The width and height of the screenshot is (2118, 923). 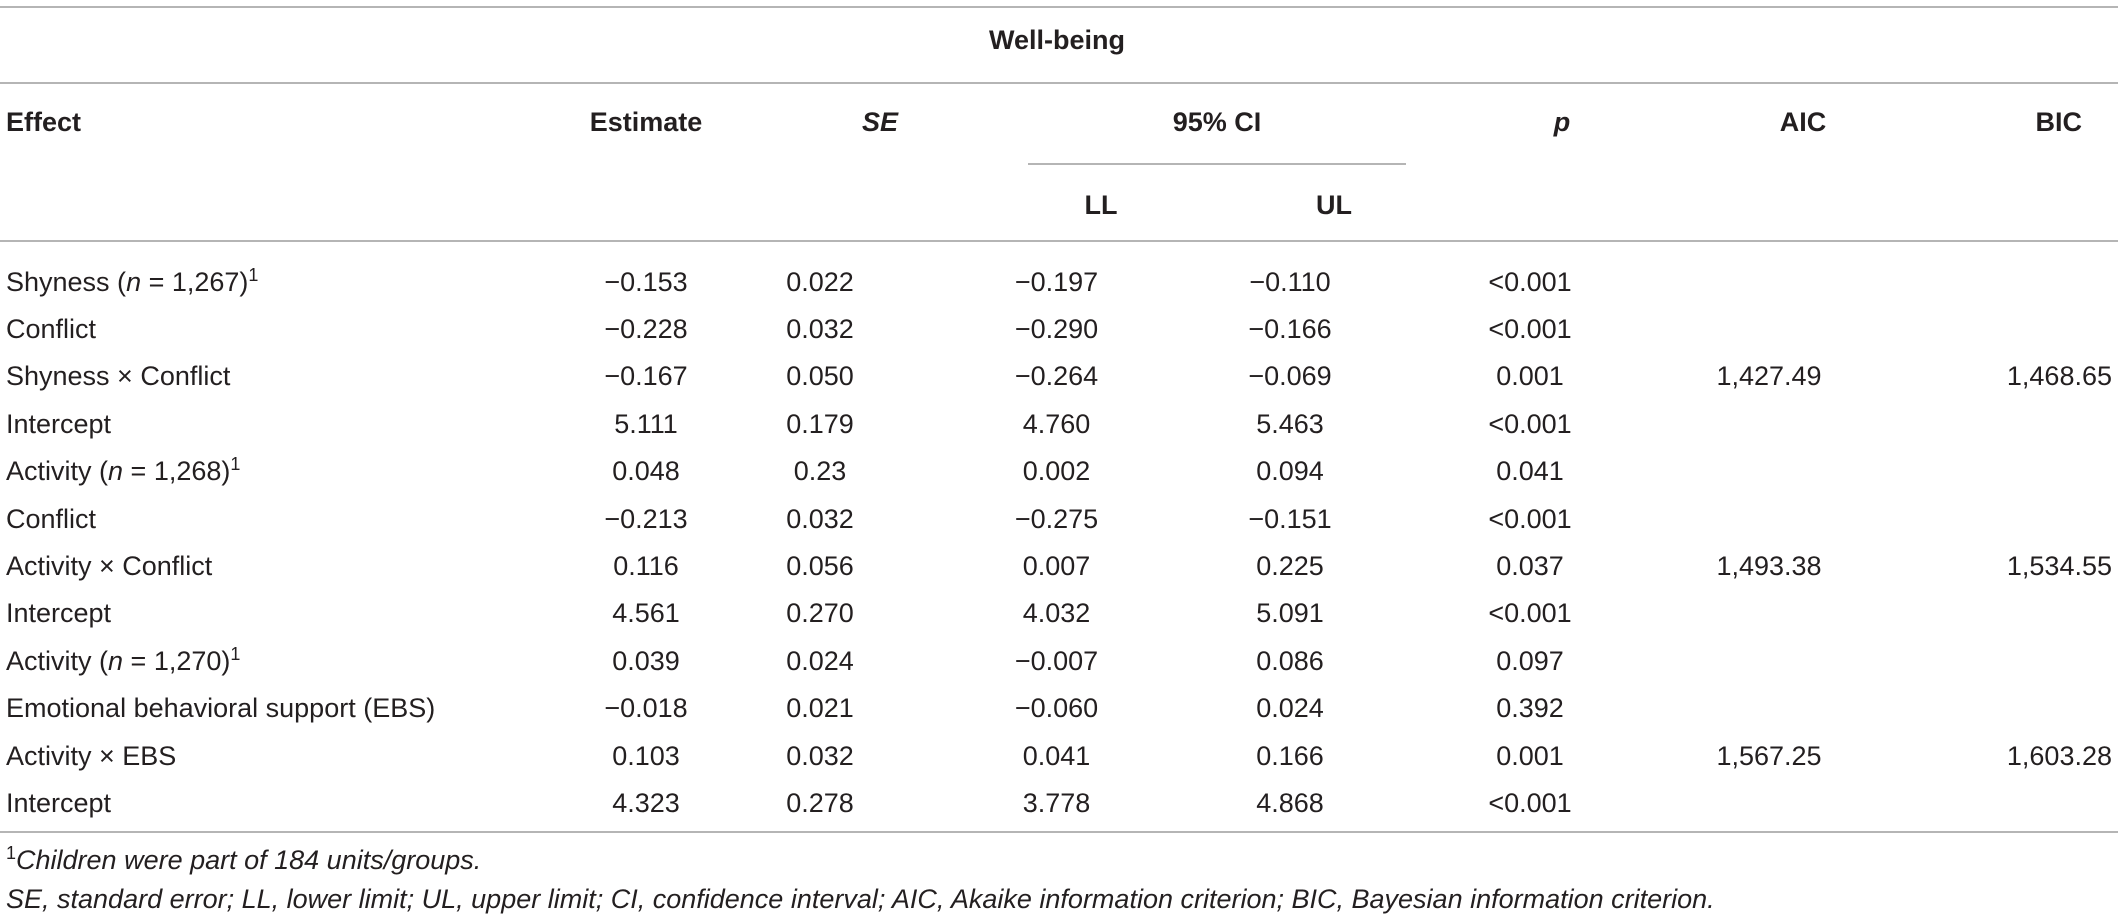 What do you see at coordinates (646, 802) in the screenshot?
I see `cell-estimate: 4.323` at bounding box center [646, 802].